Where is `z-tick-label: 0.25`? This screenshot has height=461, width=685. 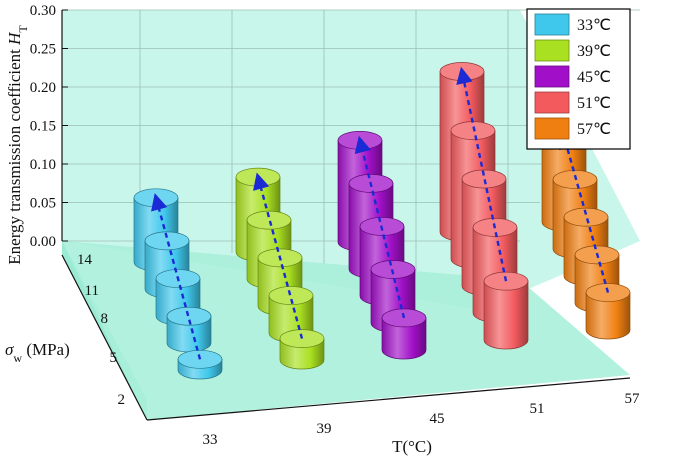 z-tick-label: 0.25 is located at coordinates (43, 50).